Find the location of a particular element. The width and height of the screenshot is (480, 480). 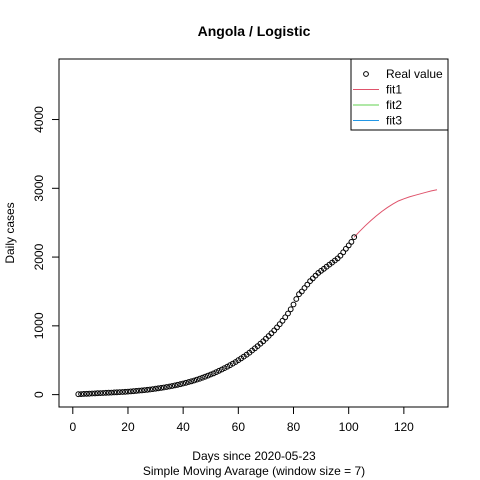

x-axis: 0 20 40 60 80 100 120 is located at coordinates (241, 420).